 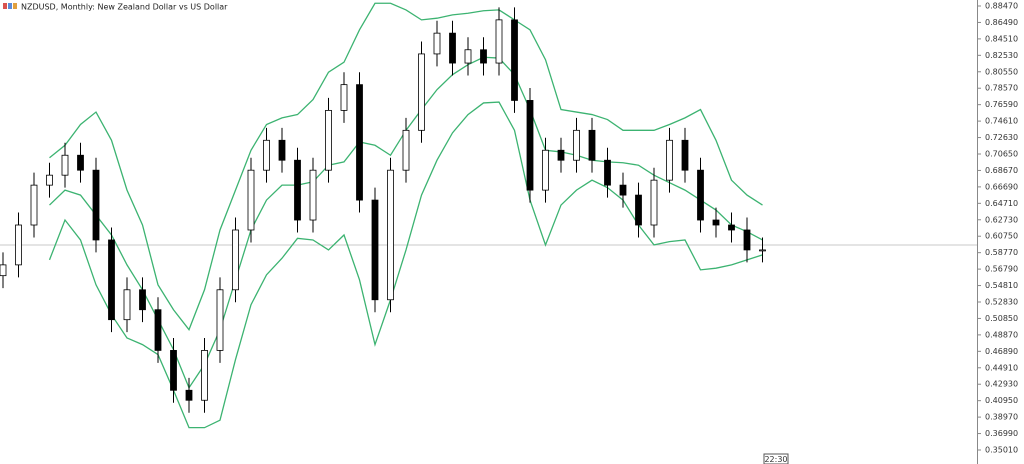 What do you see at coordinates (1001, 203) in the screenshot?
I see `y-tick-label: 0.64710` at bounding box center [1001, 203].